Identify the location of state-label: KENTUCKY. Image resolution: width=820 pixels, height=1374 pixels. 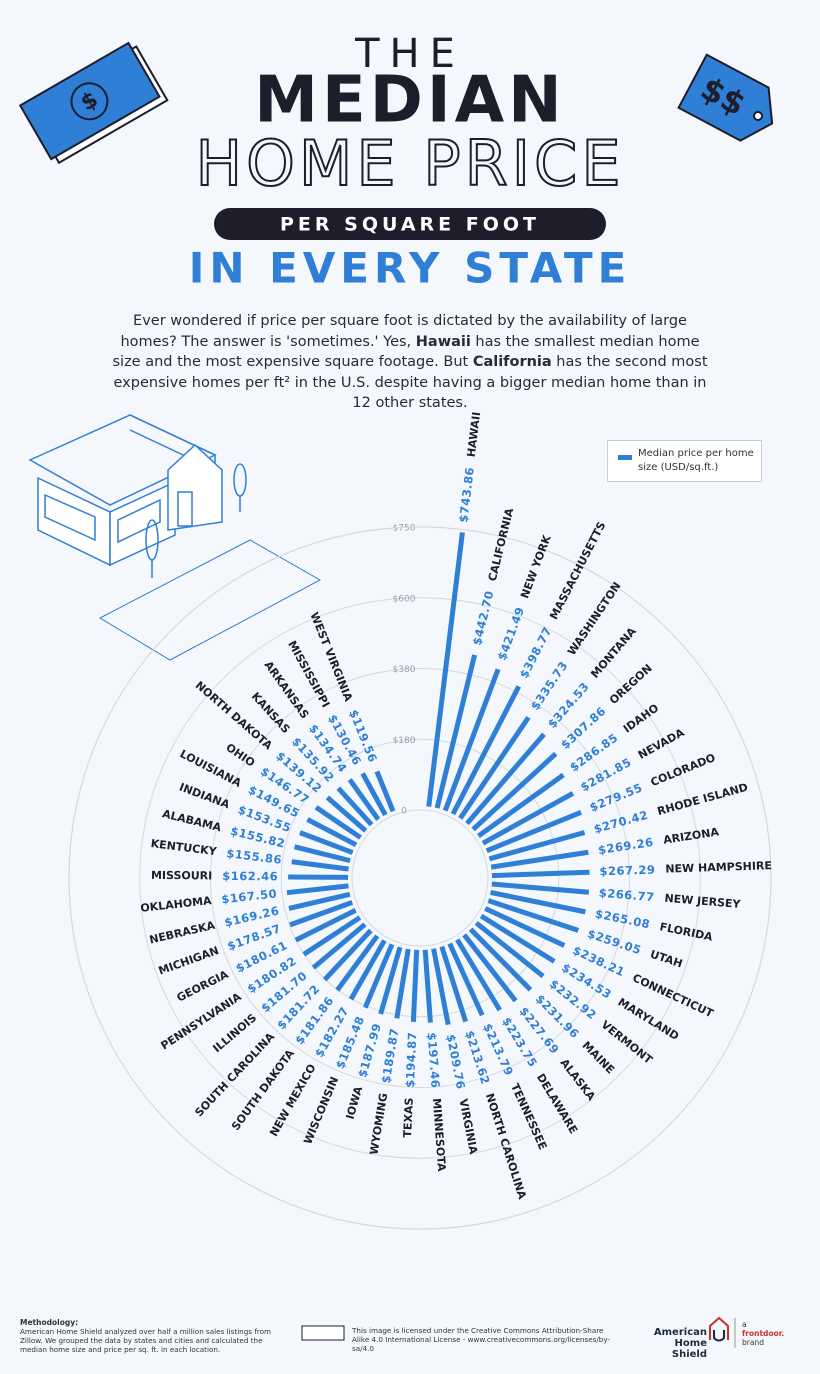
(184, 847).